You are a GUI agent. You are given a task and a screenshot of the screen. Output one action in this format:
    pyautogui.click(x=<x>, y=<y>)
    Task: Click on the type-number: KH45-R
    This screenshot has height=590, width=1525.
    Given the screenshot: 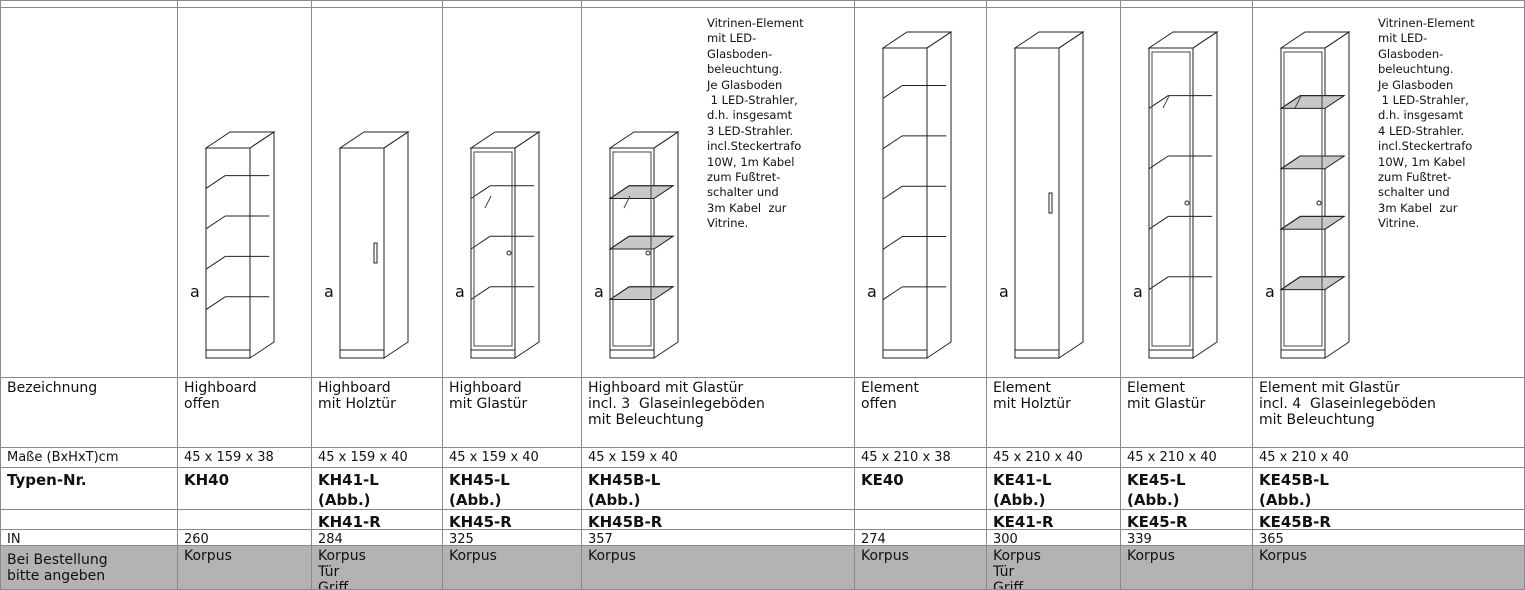 What is the action you would take?
    pyautogui.click(x=480, y=521)
    